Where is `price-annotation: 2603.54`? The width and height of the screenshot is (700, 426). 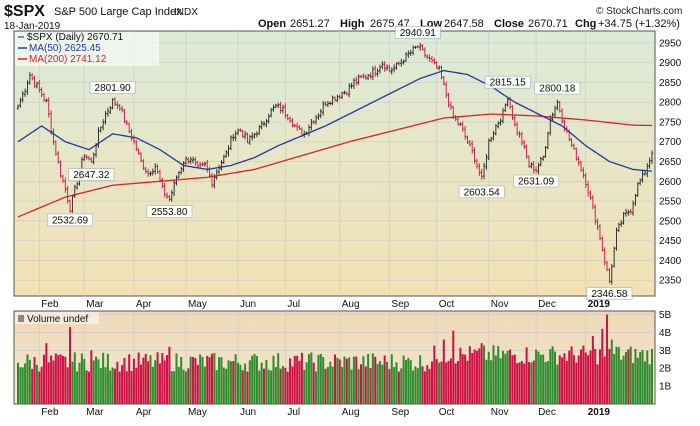
price-annotation: 2603.54 is located at coordinates (481, 191).